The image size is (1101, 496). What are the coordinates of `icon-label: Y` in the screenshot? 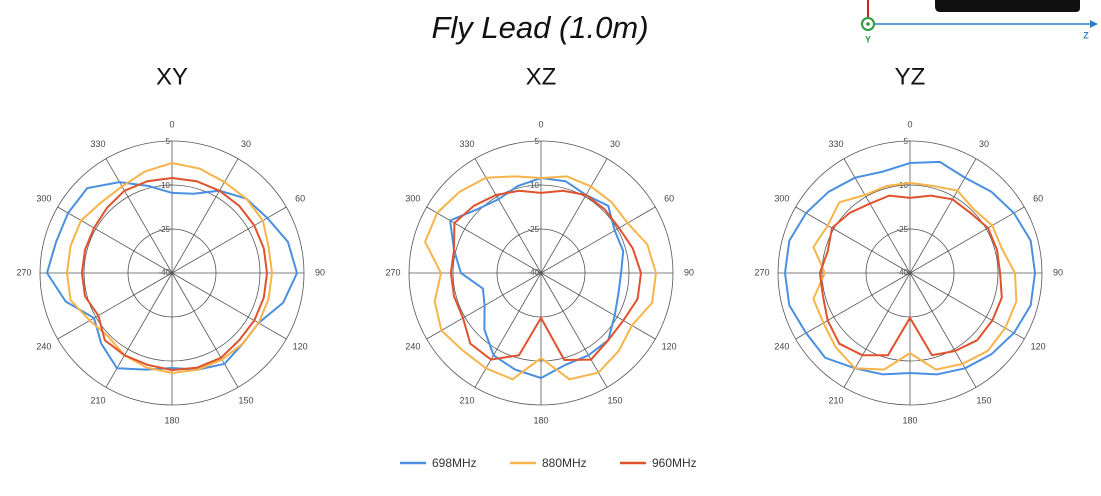 It's located at (868, 39).